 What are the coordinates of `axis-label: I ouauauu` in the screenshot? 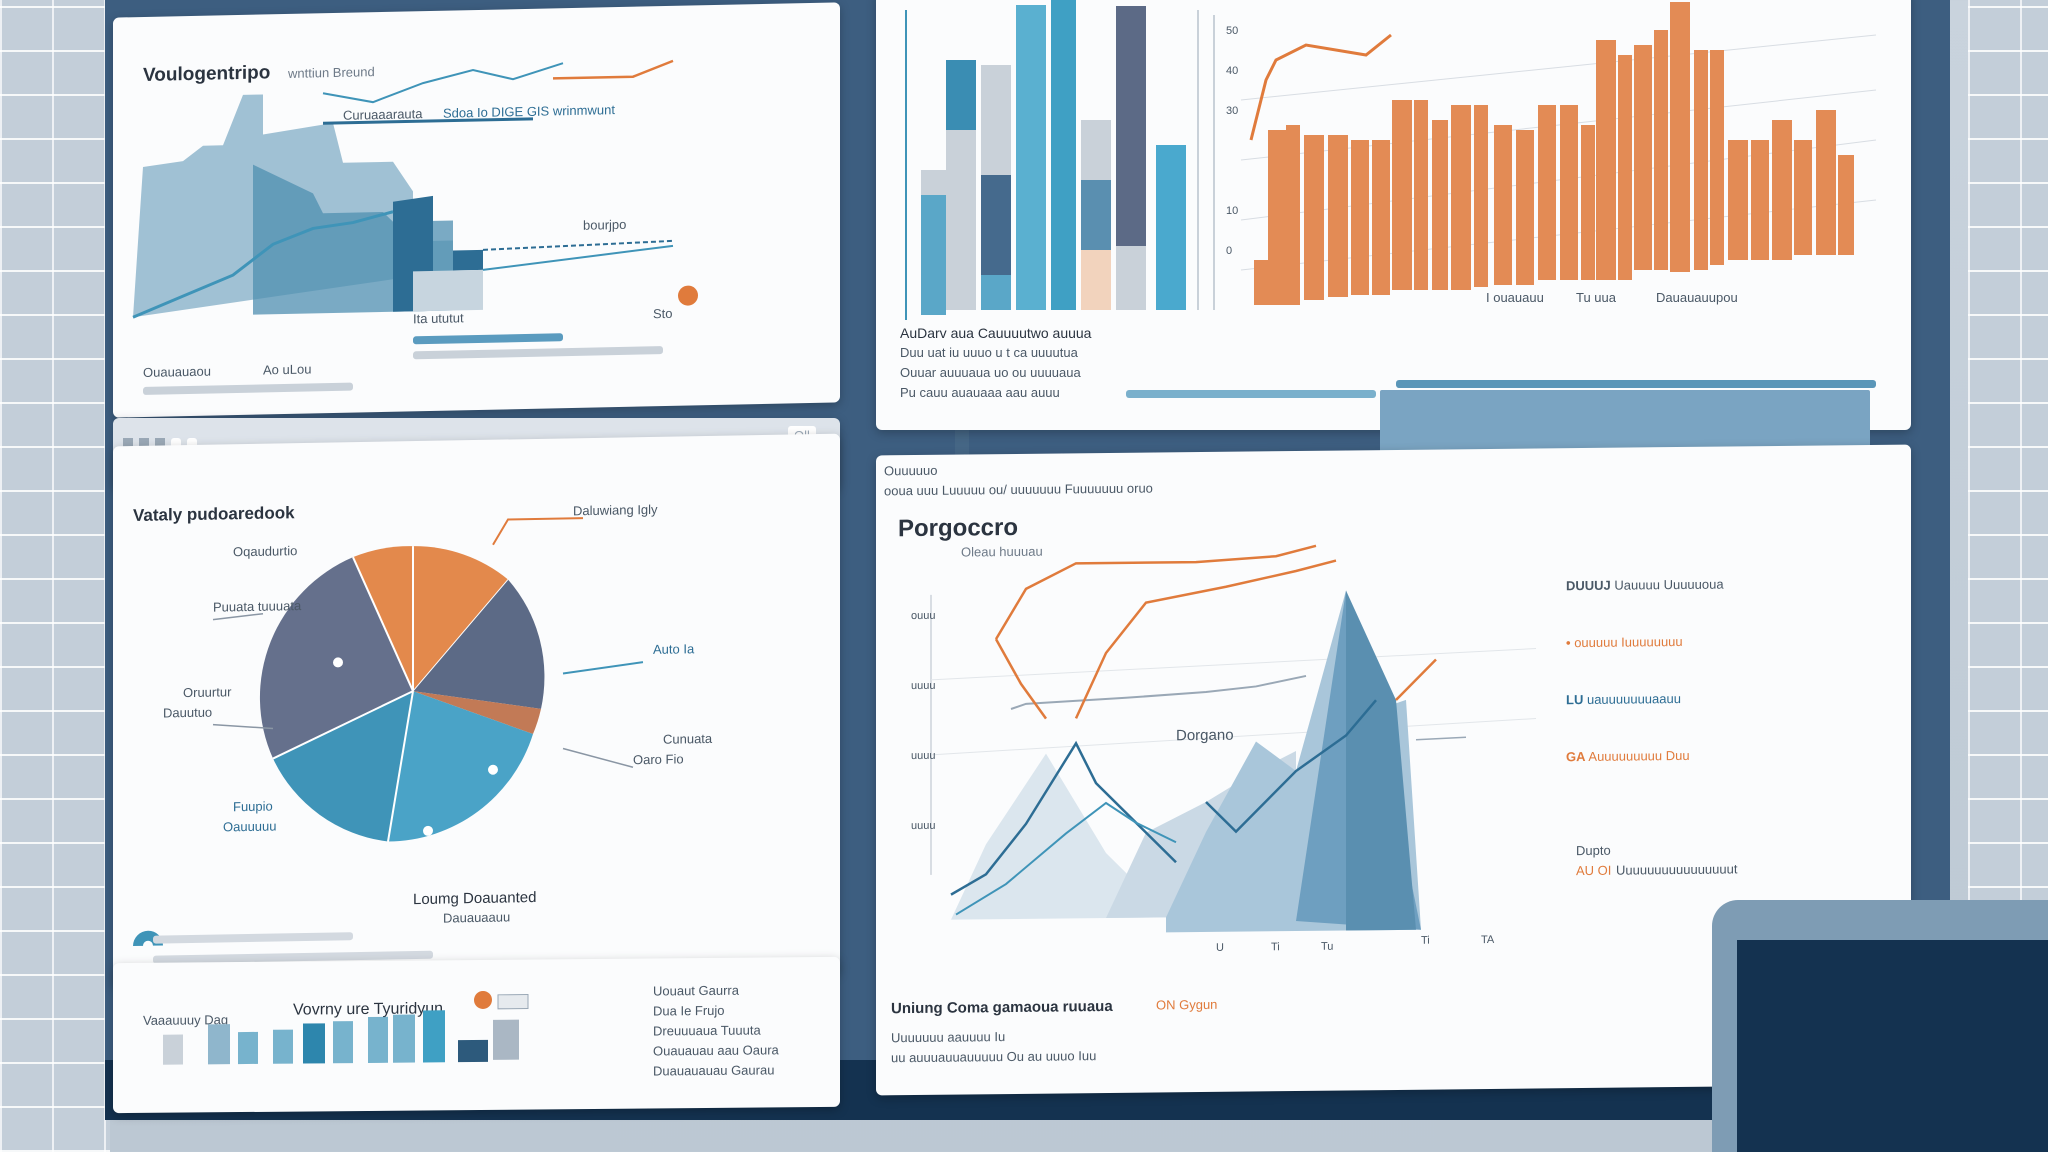 It's located at (1515, 297).